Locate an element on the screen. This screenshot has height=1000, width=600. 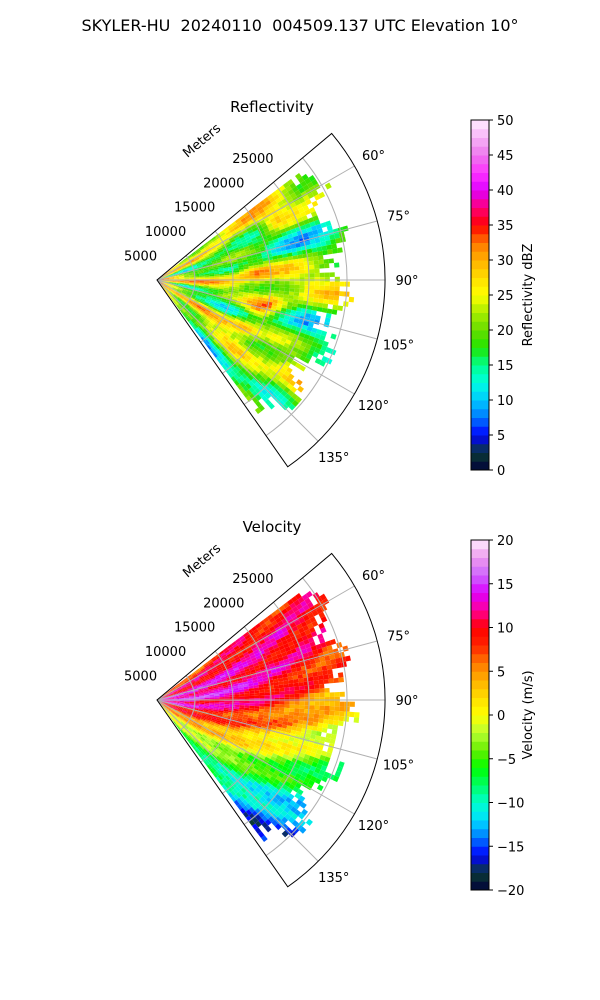
azimuth-tick-label: 105° is located at coordinates (398, 766).